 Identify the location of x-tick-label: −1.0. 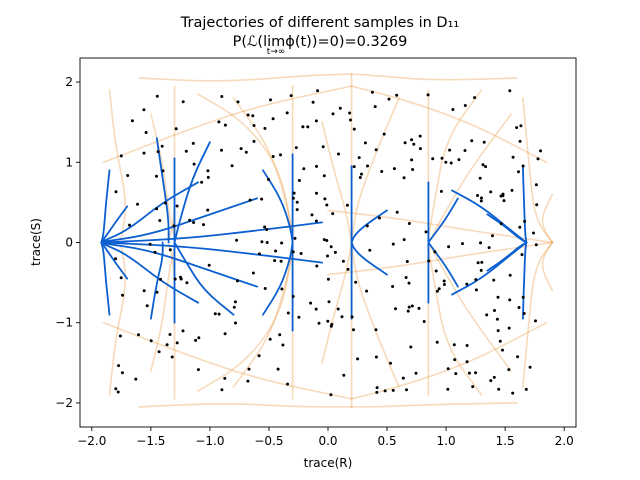
(209, 441).